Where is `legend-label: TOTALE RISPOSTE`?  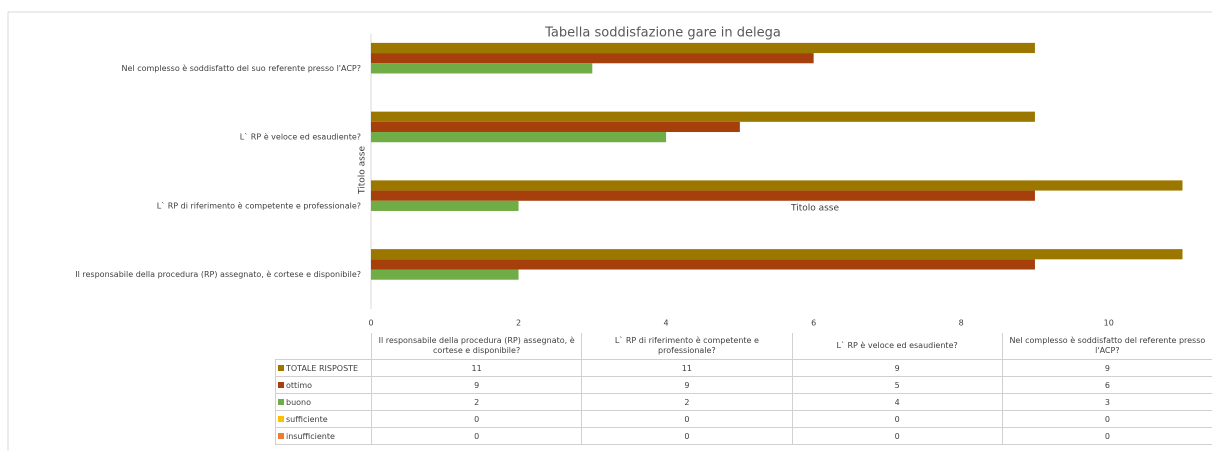
legend-label: TOTALE RISPOSTE is located at coordinates (322, 368).